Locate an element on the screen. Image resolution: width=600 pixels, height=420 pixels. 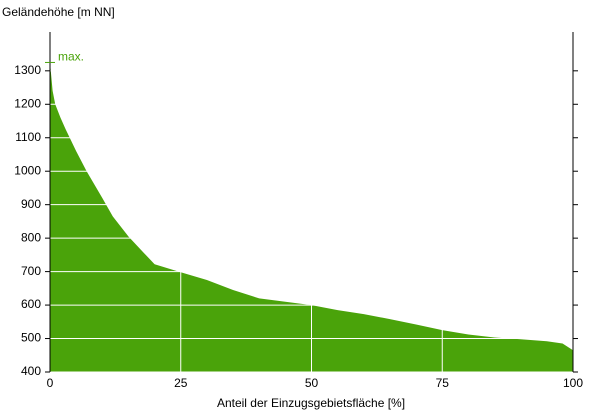
y-tick-label: 1200 is located at coordinates (27, 103).